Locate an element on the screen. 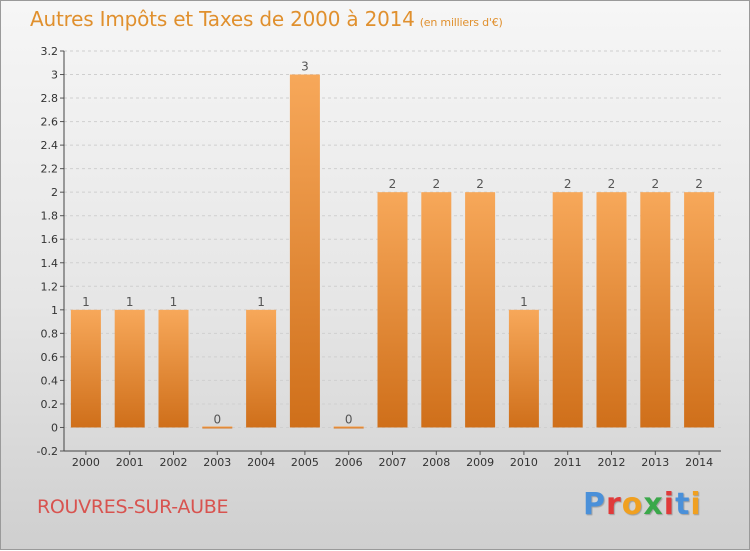 The image size is (750, 551). logo-letter: o is located at coordinates (632, 504).